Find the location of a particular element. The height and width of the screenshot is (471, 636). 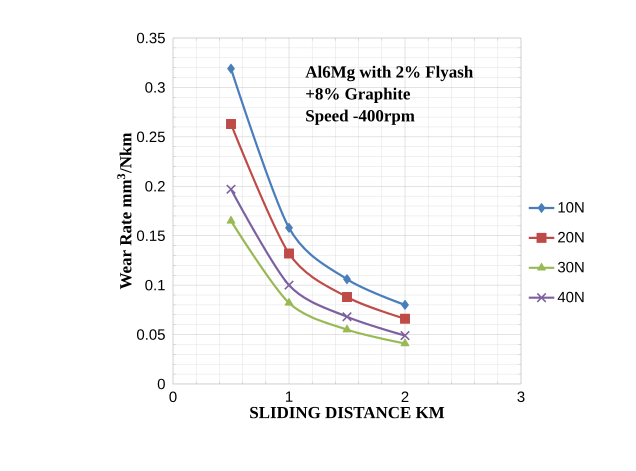

legend-label: 10N is located at coordinates (571, 207).